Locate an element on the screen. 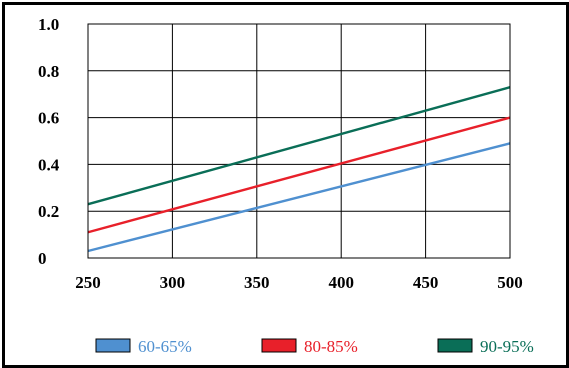 The height and width of the screenshot is (368, 569). legend: 60-65% 80-85% 90-95% is located at coordinates (314, 346).